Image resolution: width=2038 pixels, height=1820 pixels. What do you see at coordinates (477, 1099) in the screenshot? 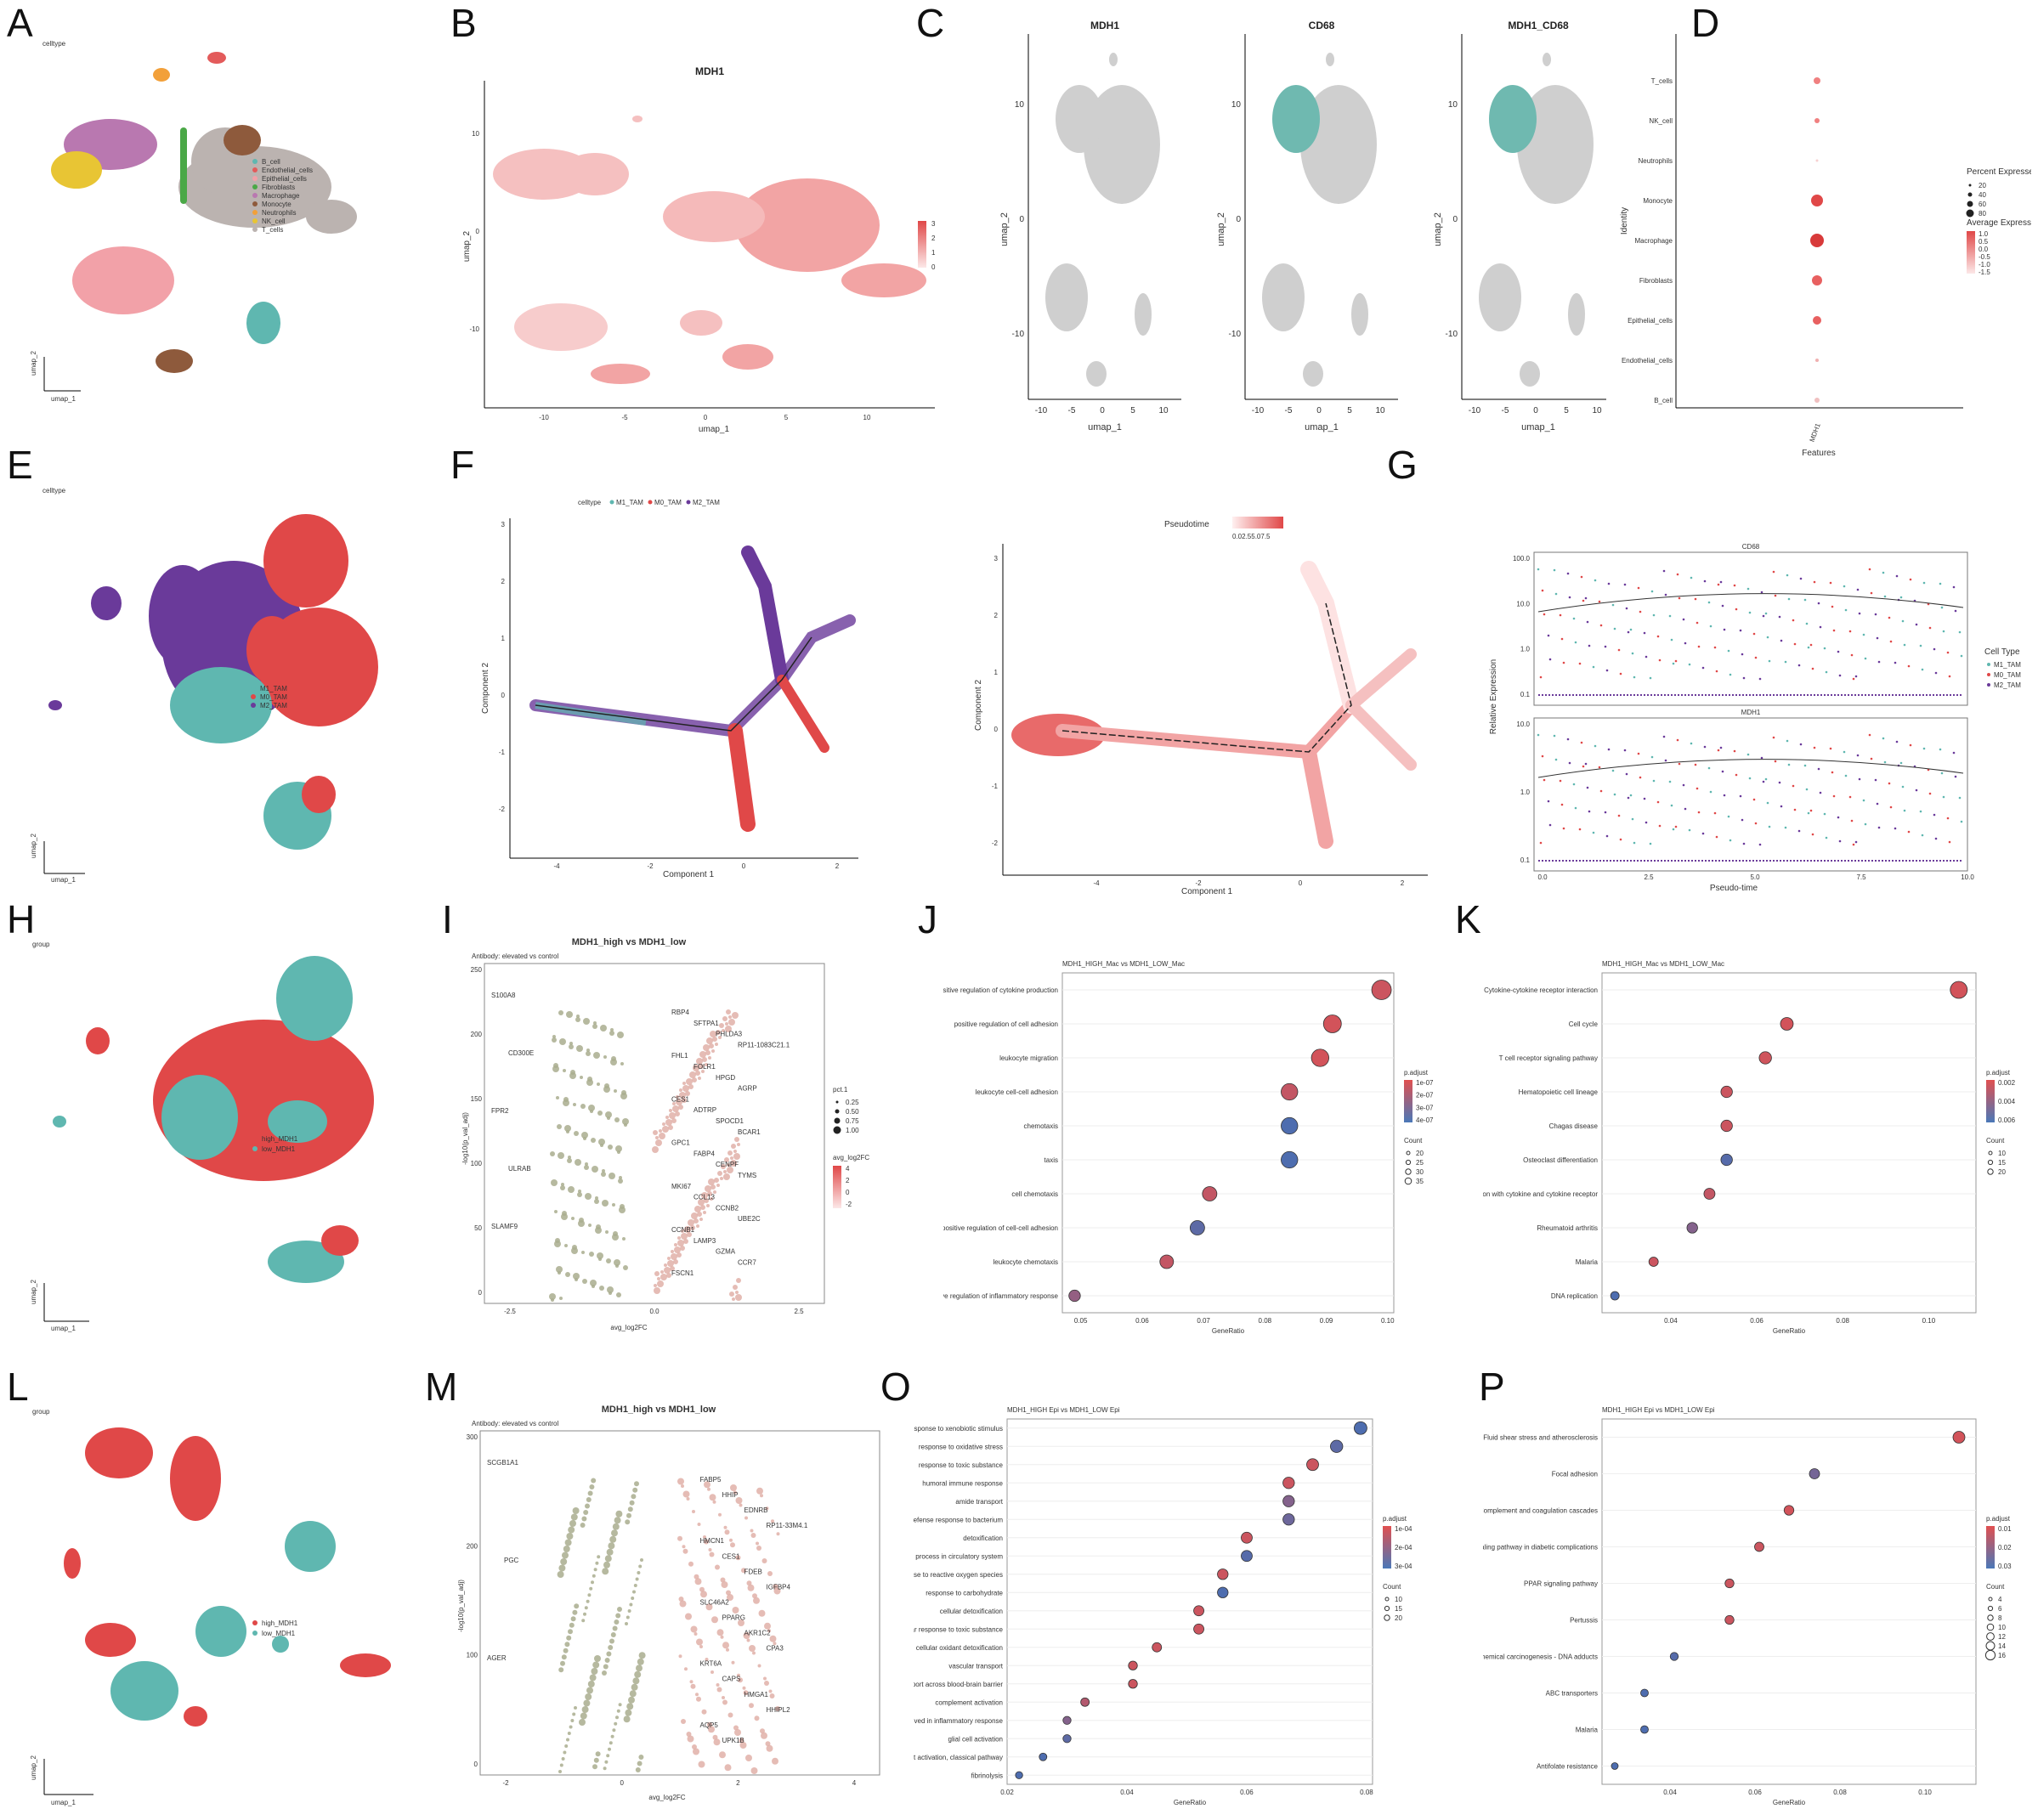
I see `y-tick-label: 150` at bounding box center [477, 1099].